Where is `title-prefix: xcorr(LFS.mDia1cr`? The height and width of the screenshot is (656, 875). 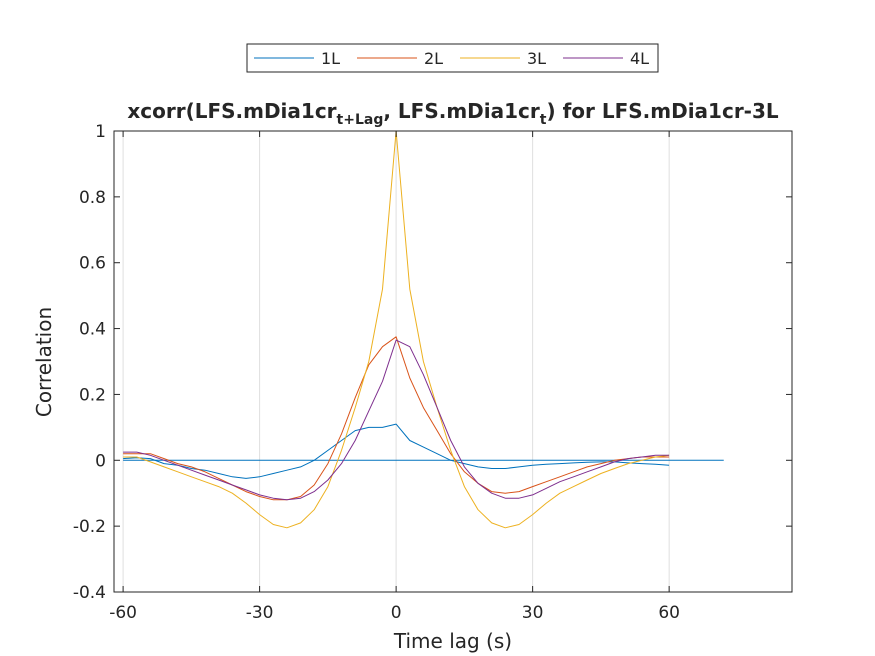
title-prefix: xcorr(LFS.mDia1cr is located at coordinates (231, 111).